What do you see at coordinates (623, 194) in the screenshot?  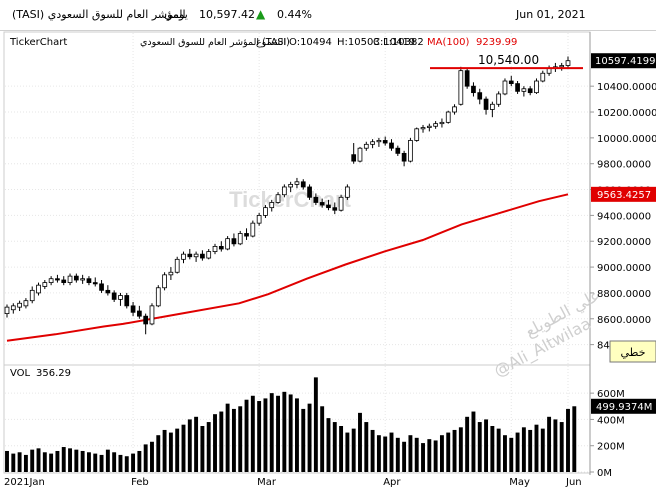 I see `ma-price-box` at bounding box center [623, 194].